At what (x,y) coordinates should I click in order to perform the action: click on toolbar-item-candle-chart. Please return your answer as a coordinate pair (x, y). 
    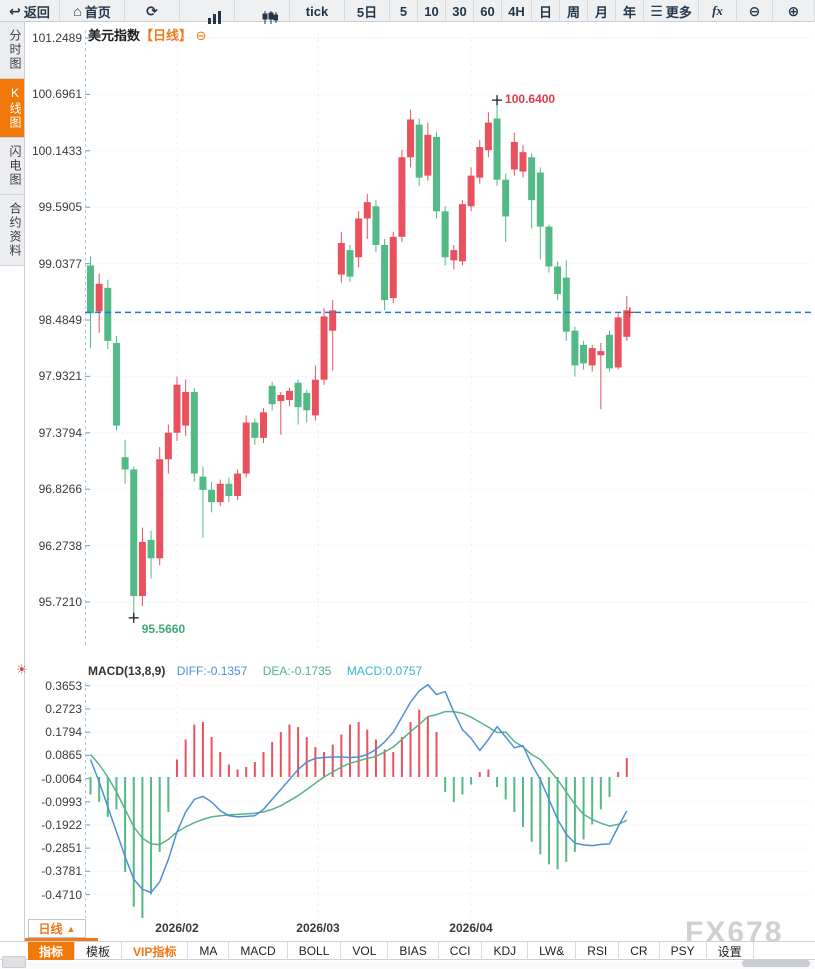
    Looking at the image, I should click on (262, 12).